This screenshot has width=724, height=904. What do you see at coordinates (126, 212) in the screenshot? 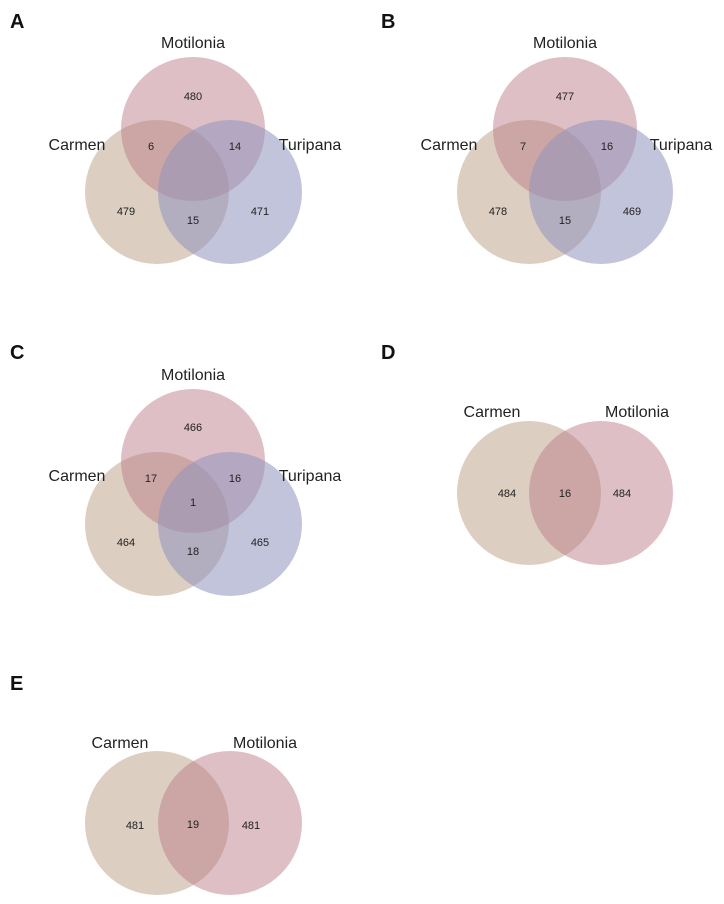
I see `count-carmen-only: 479` at bounding box center [126, 212].